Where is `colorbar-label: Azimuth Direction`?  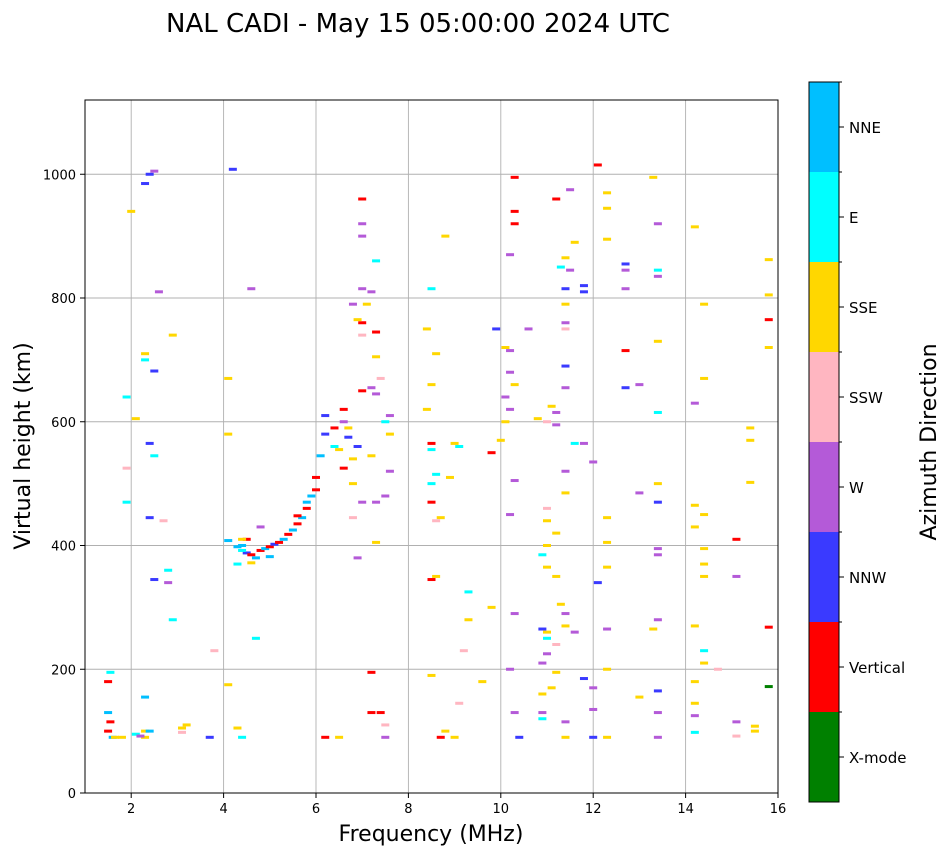 colorbar-label: Azimuth Direction is located at coordinates (929, 441).